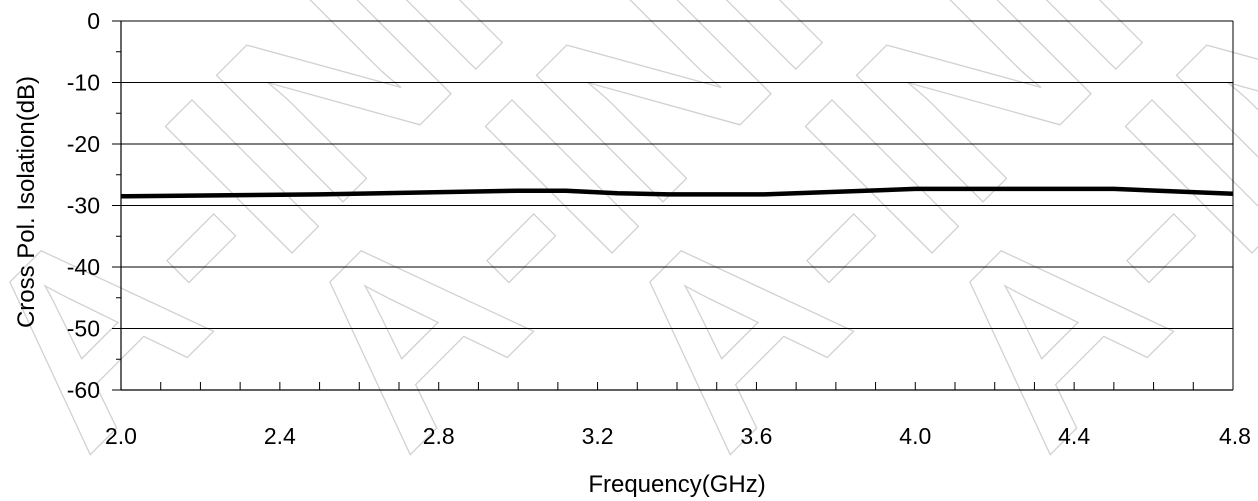 This screenshot has height=501, width=1258. Describe the element at coordinates (83, 83) in the screenshot. I see `y-tick-label: -10` at that location.